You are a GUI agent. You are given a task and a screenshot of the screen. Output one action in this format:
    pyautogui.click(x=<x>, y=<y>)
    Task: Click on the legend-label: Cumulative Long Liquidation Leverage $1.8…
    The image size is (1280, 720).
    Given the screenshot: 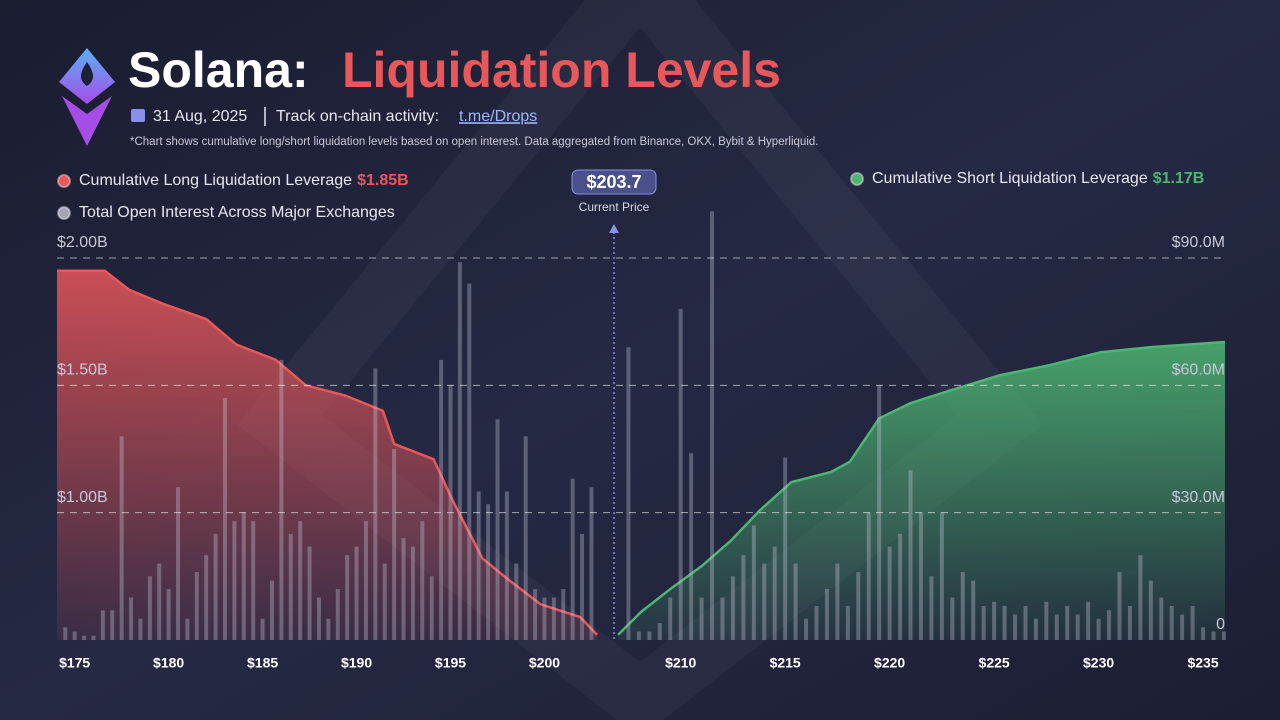 What is the action you would take?
    pyautogui.click(x=244, y=180)
    